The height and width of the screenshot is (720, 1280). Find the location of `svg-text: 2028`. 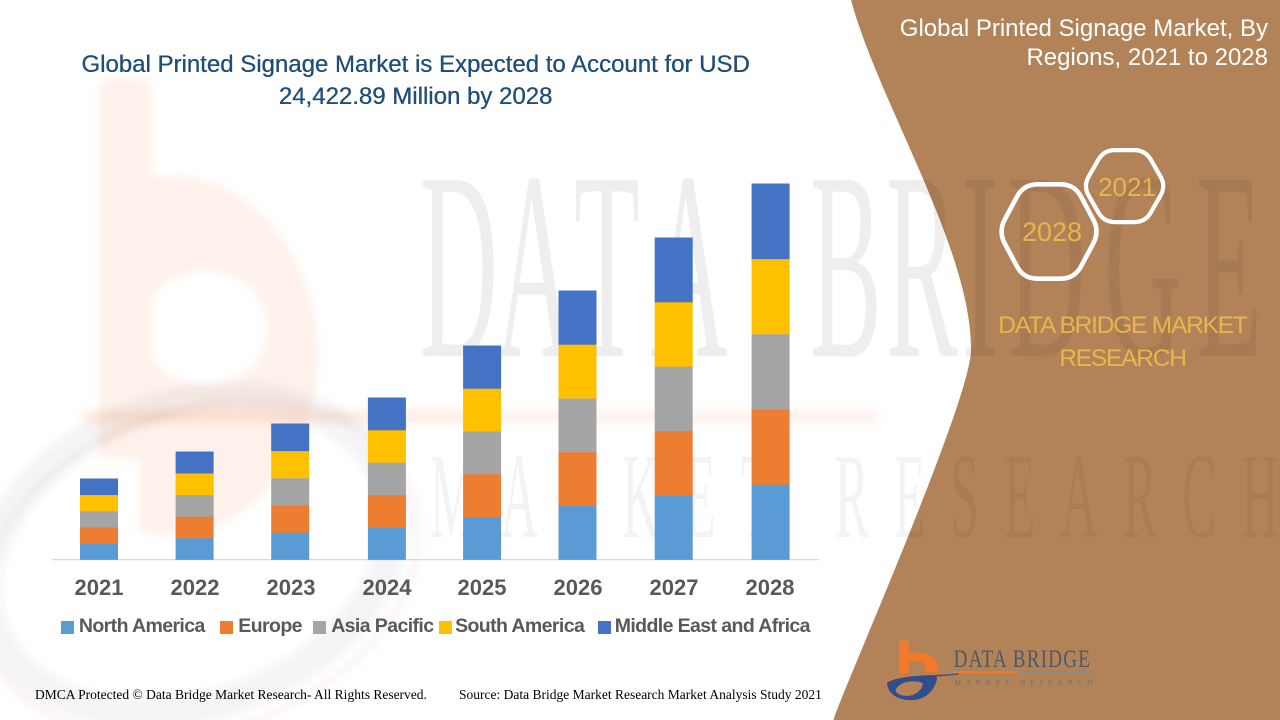

svg-text: 2028 is located at coordinates (1052, 232).